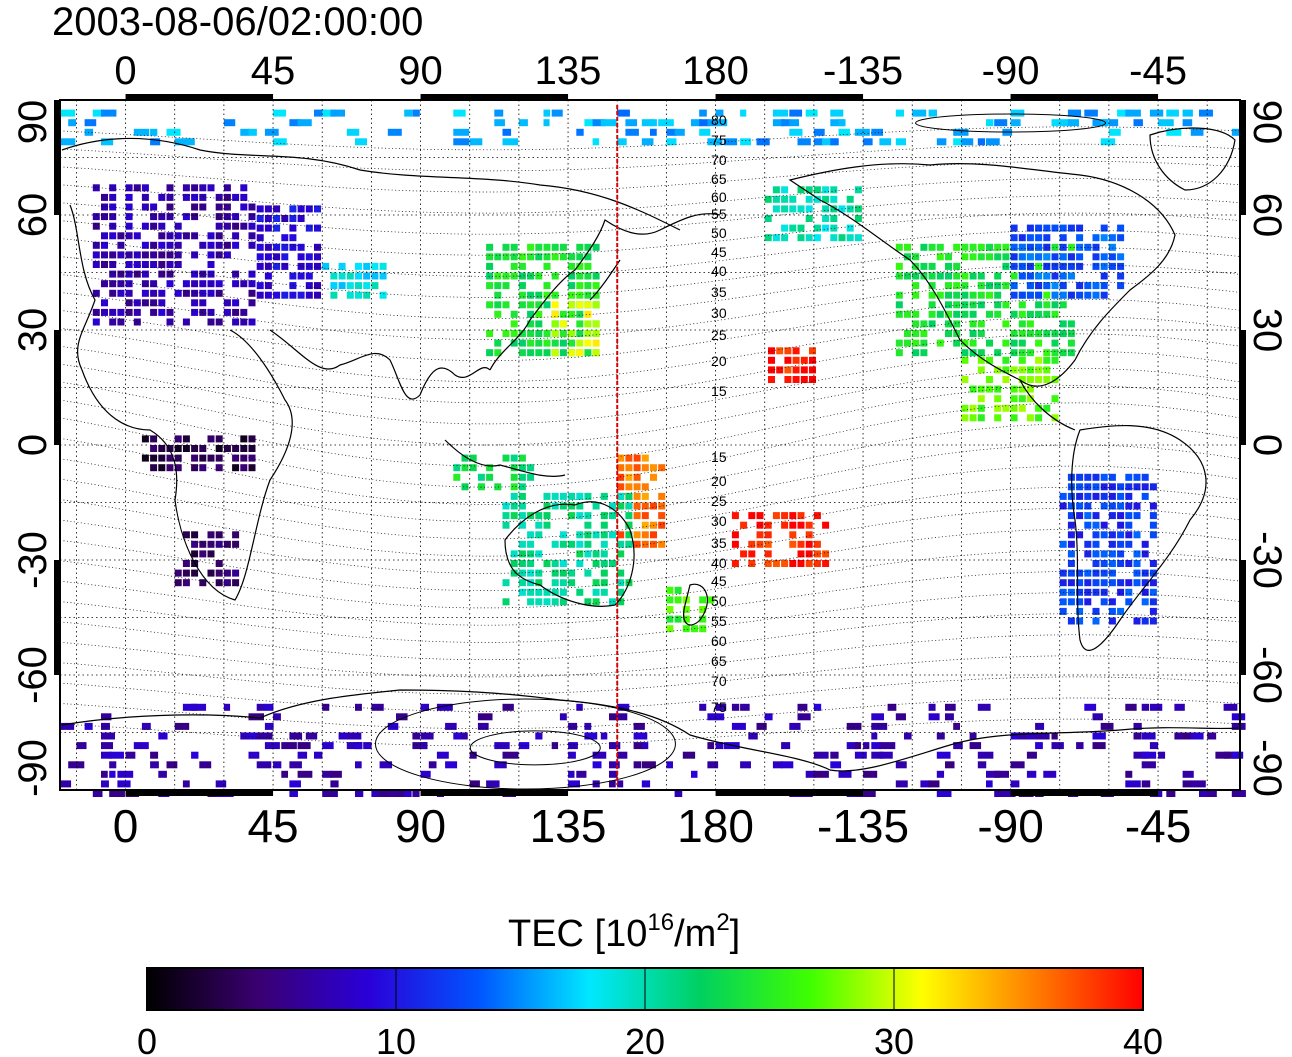 Image resolution: width=1292 pixels, height=1057 pixels. What do you see at coordinates (719, 233) in the screenshot?
I see `contour-label: 50` at bounding box center [719, 233].